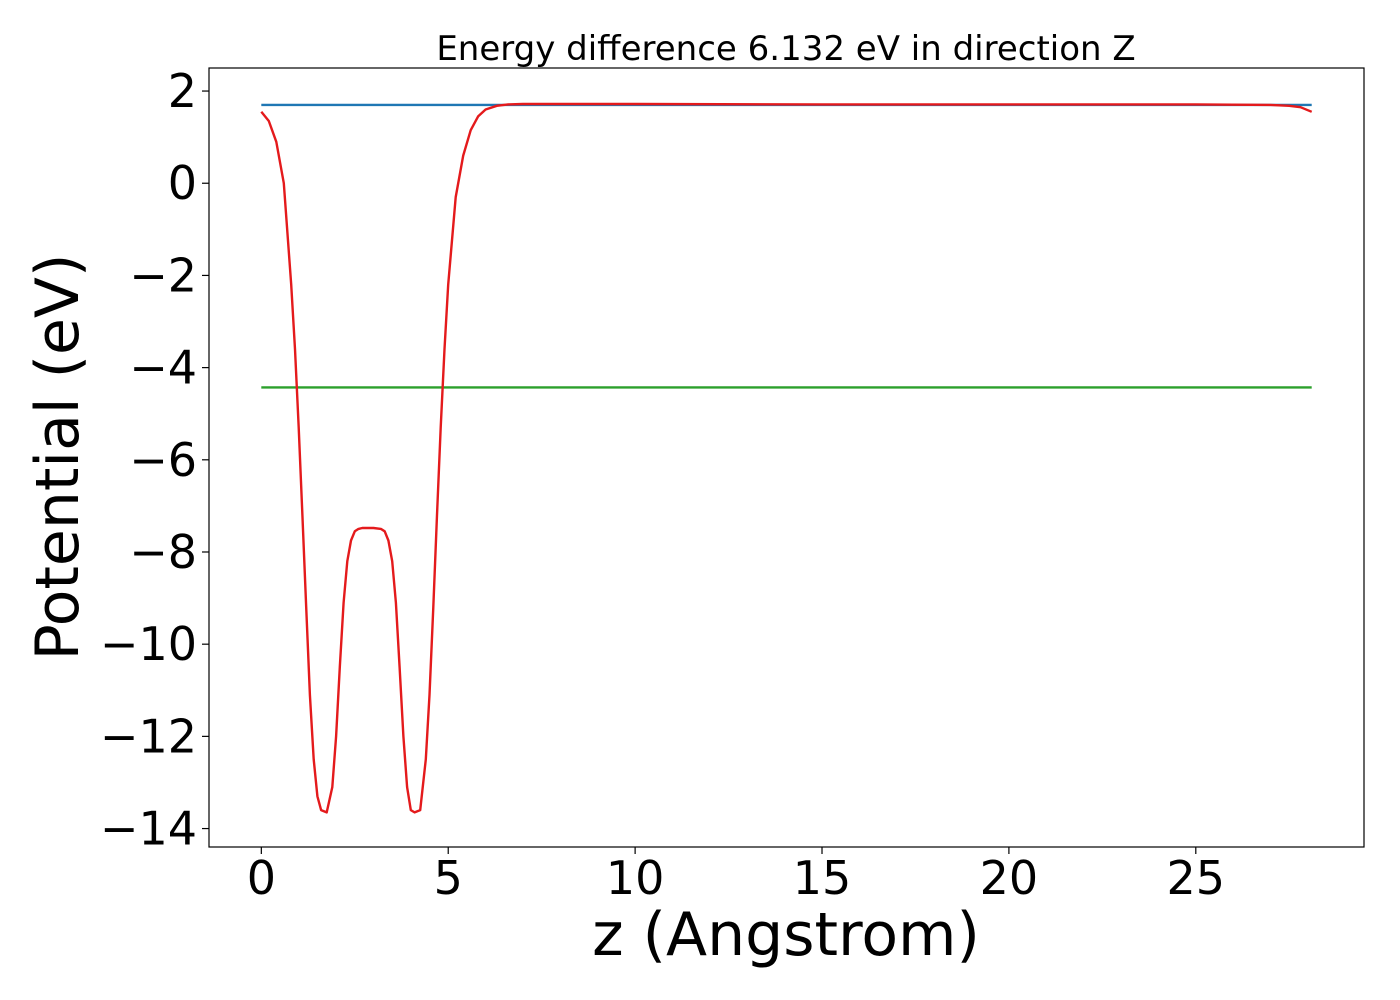  What do you see at coordinates (148, 829) in the screenshot?
I see `y-tick-label: −14` at bounding box center [148, 829].